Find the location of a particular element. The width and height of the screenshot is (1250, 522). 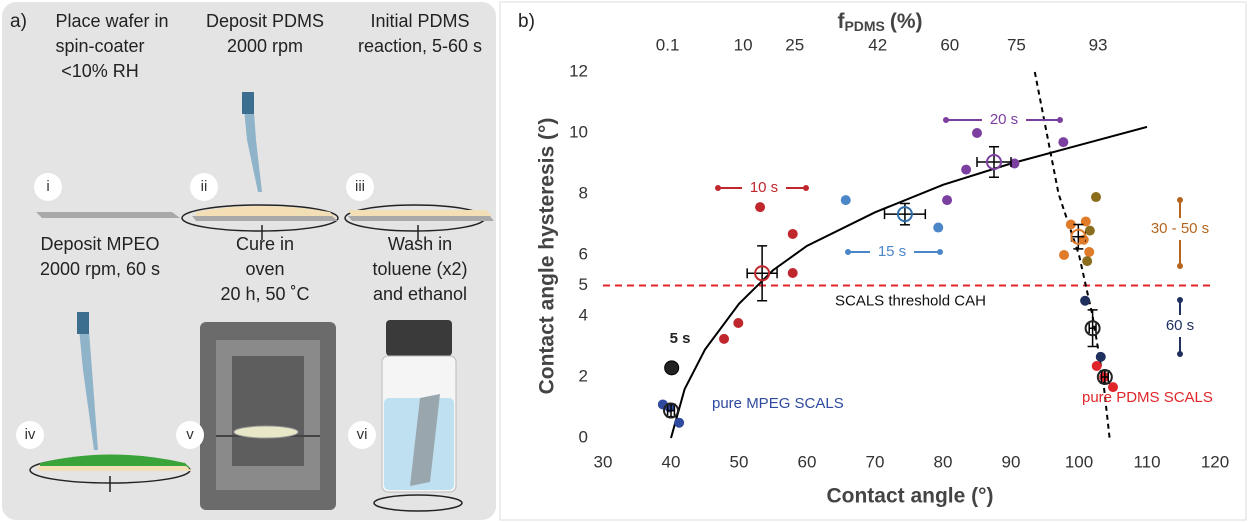

y-axis-title: Contact angle hysteresis (°) is located at coordinates (547, 256).